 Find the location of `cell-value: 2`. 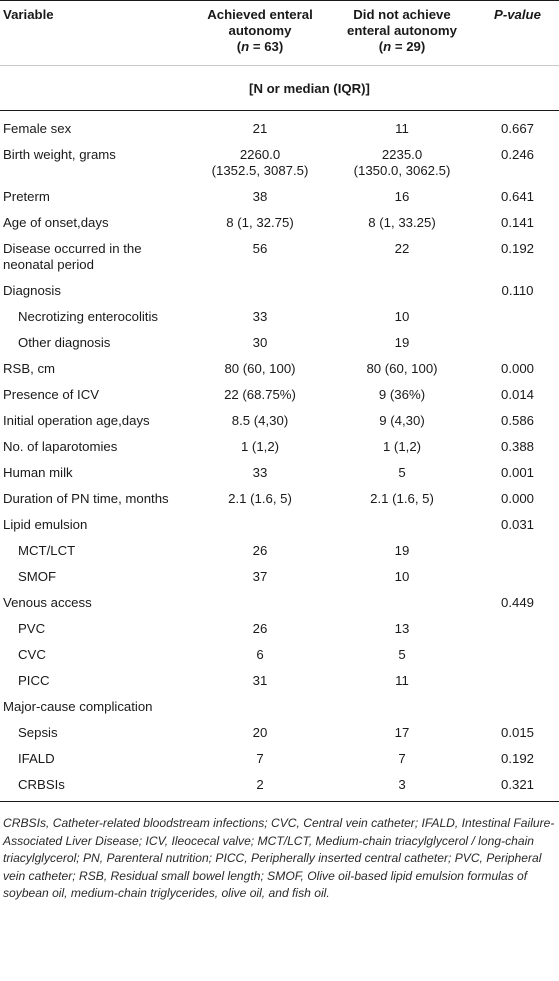

cell-value: 2 is located at coordinates (260, 784).